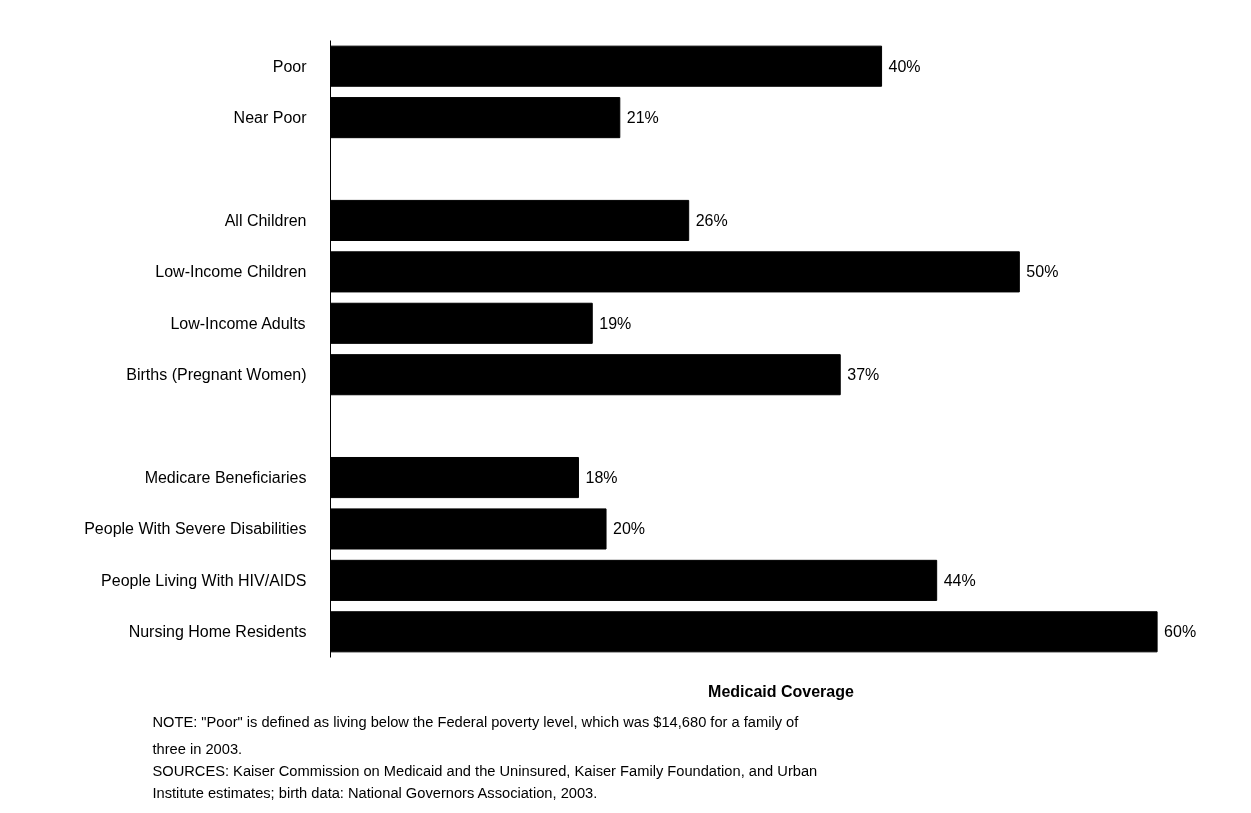  What do you see at coordinates (959, 580) in the screenshot?
I see `data-label: 44%` at bounding box center [959, 580].